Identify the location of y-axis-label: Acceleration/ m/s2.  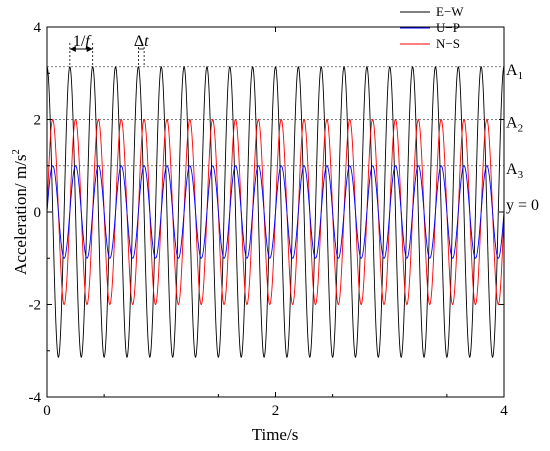
(20, 212).